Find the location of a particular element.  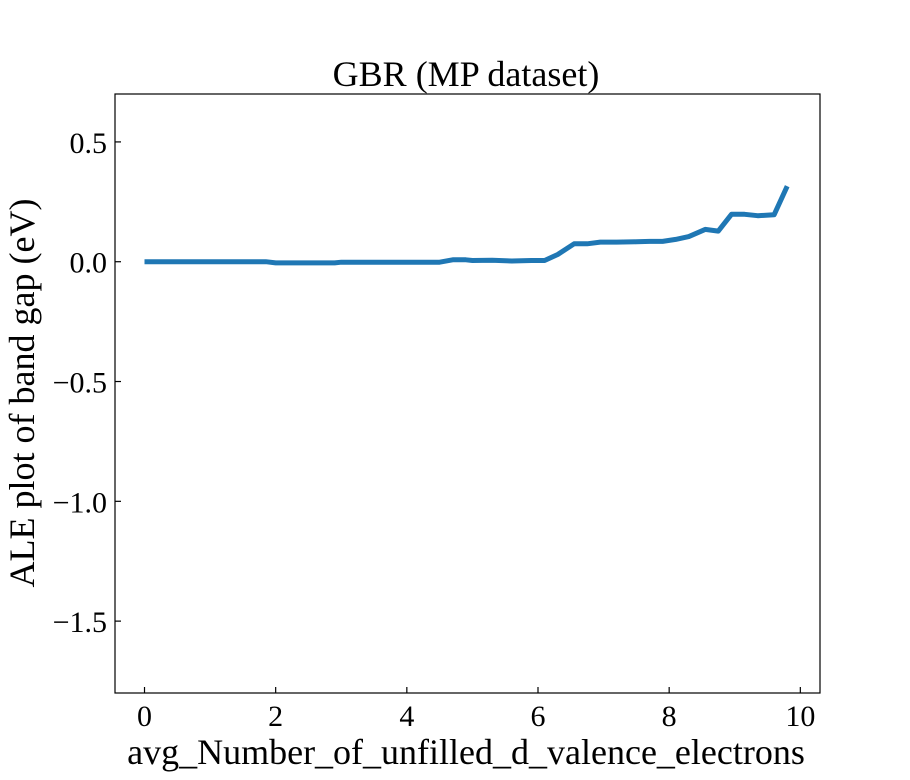

y-tick-label: −1.5 is located at coordinates (80, 622).